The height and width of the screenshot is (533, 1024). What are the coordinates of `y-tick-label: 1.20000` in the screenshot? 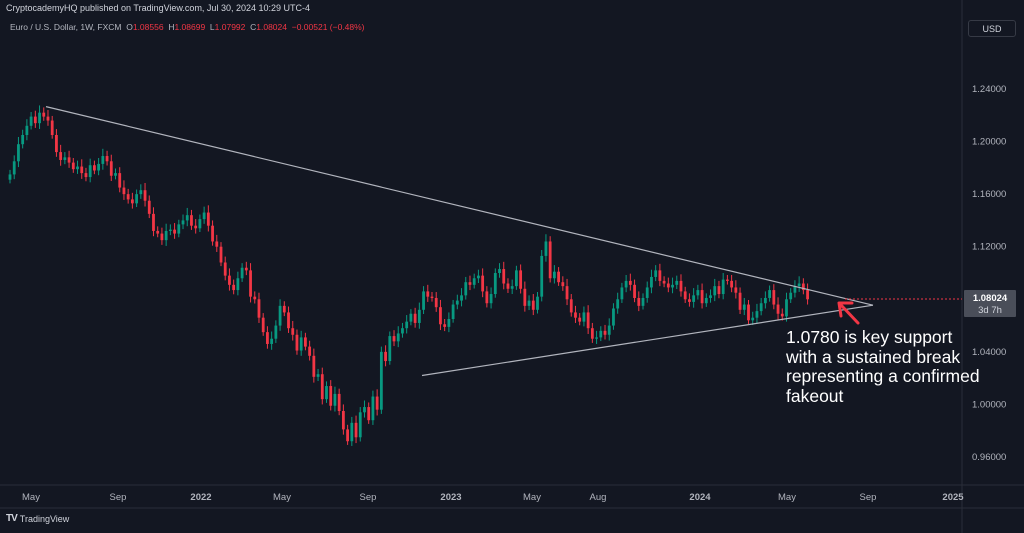 It's located at (989, 142).